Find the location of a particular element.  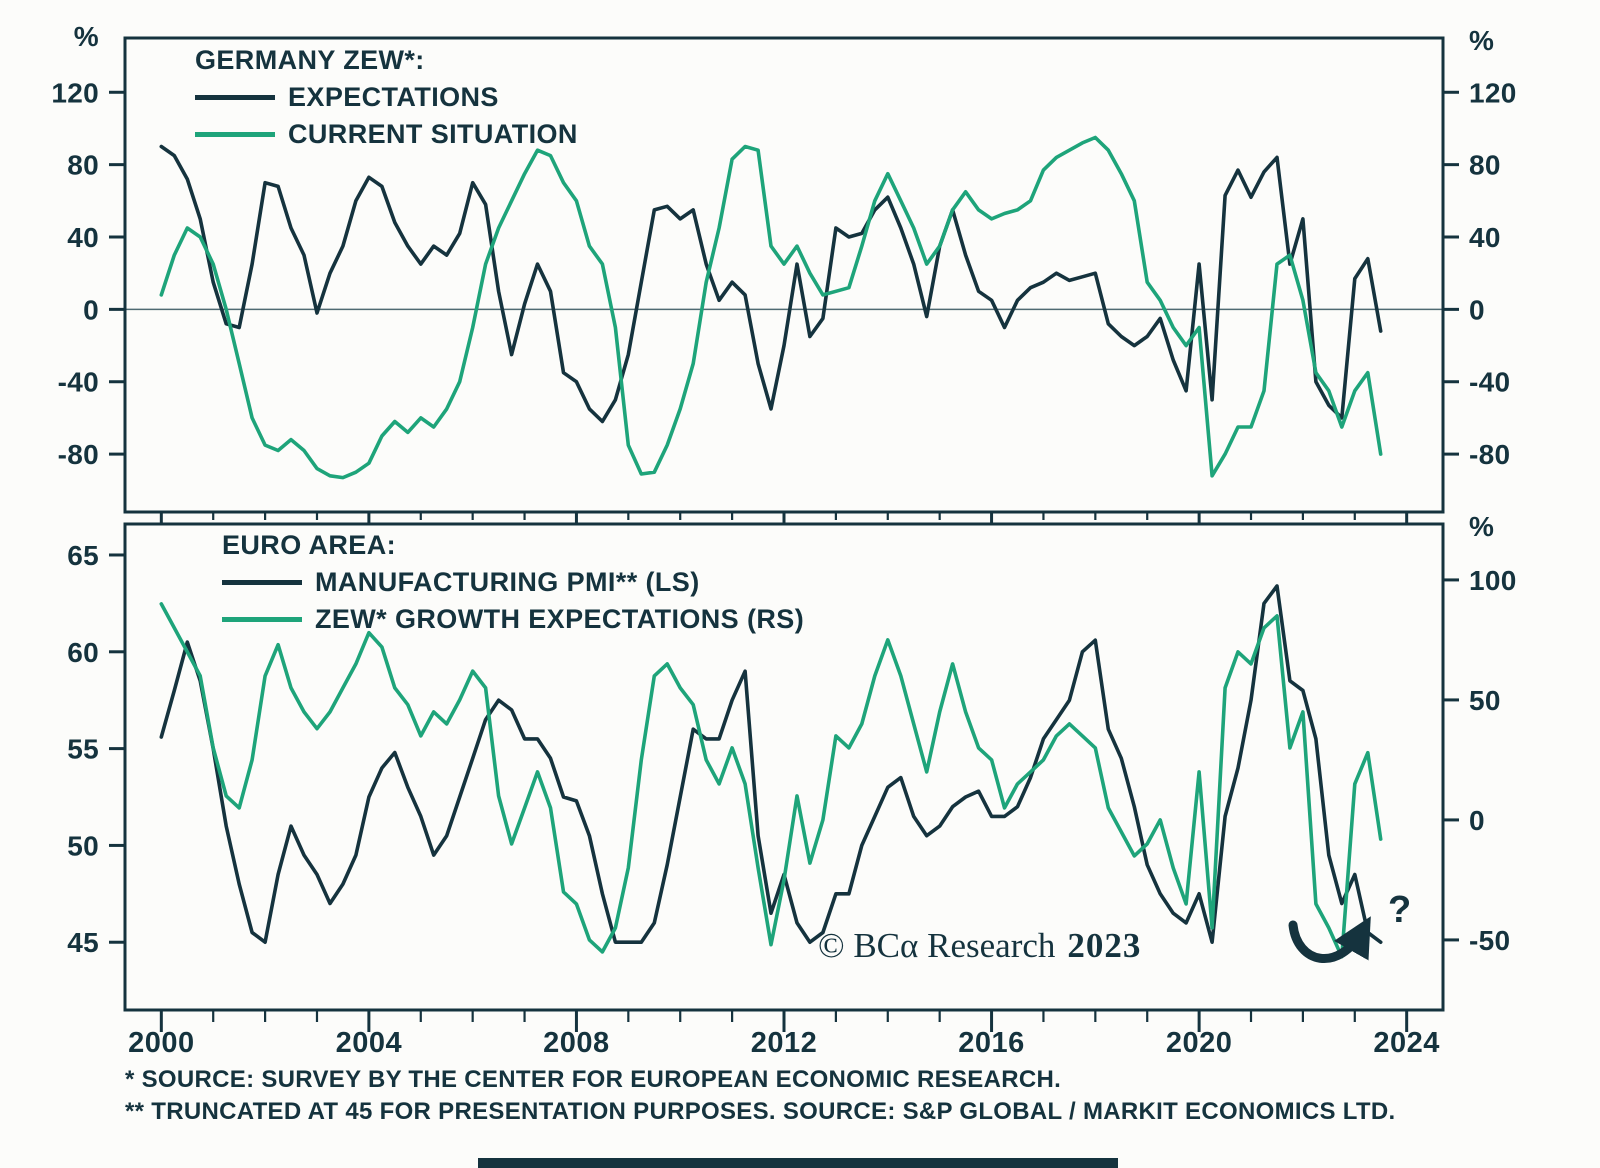

legend-label-current-situation: CURRENT SITUATION is located at coordinates (433, 134).